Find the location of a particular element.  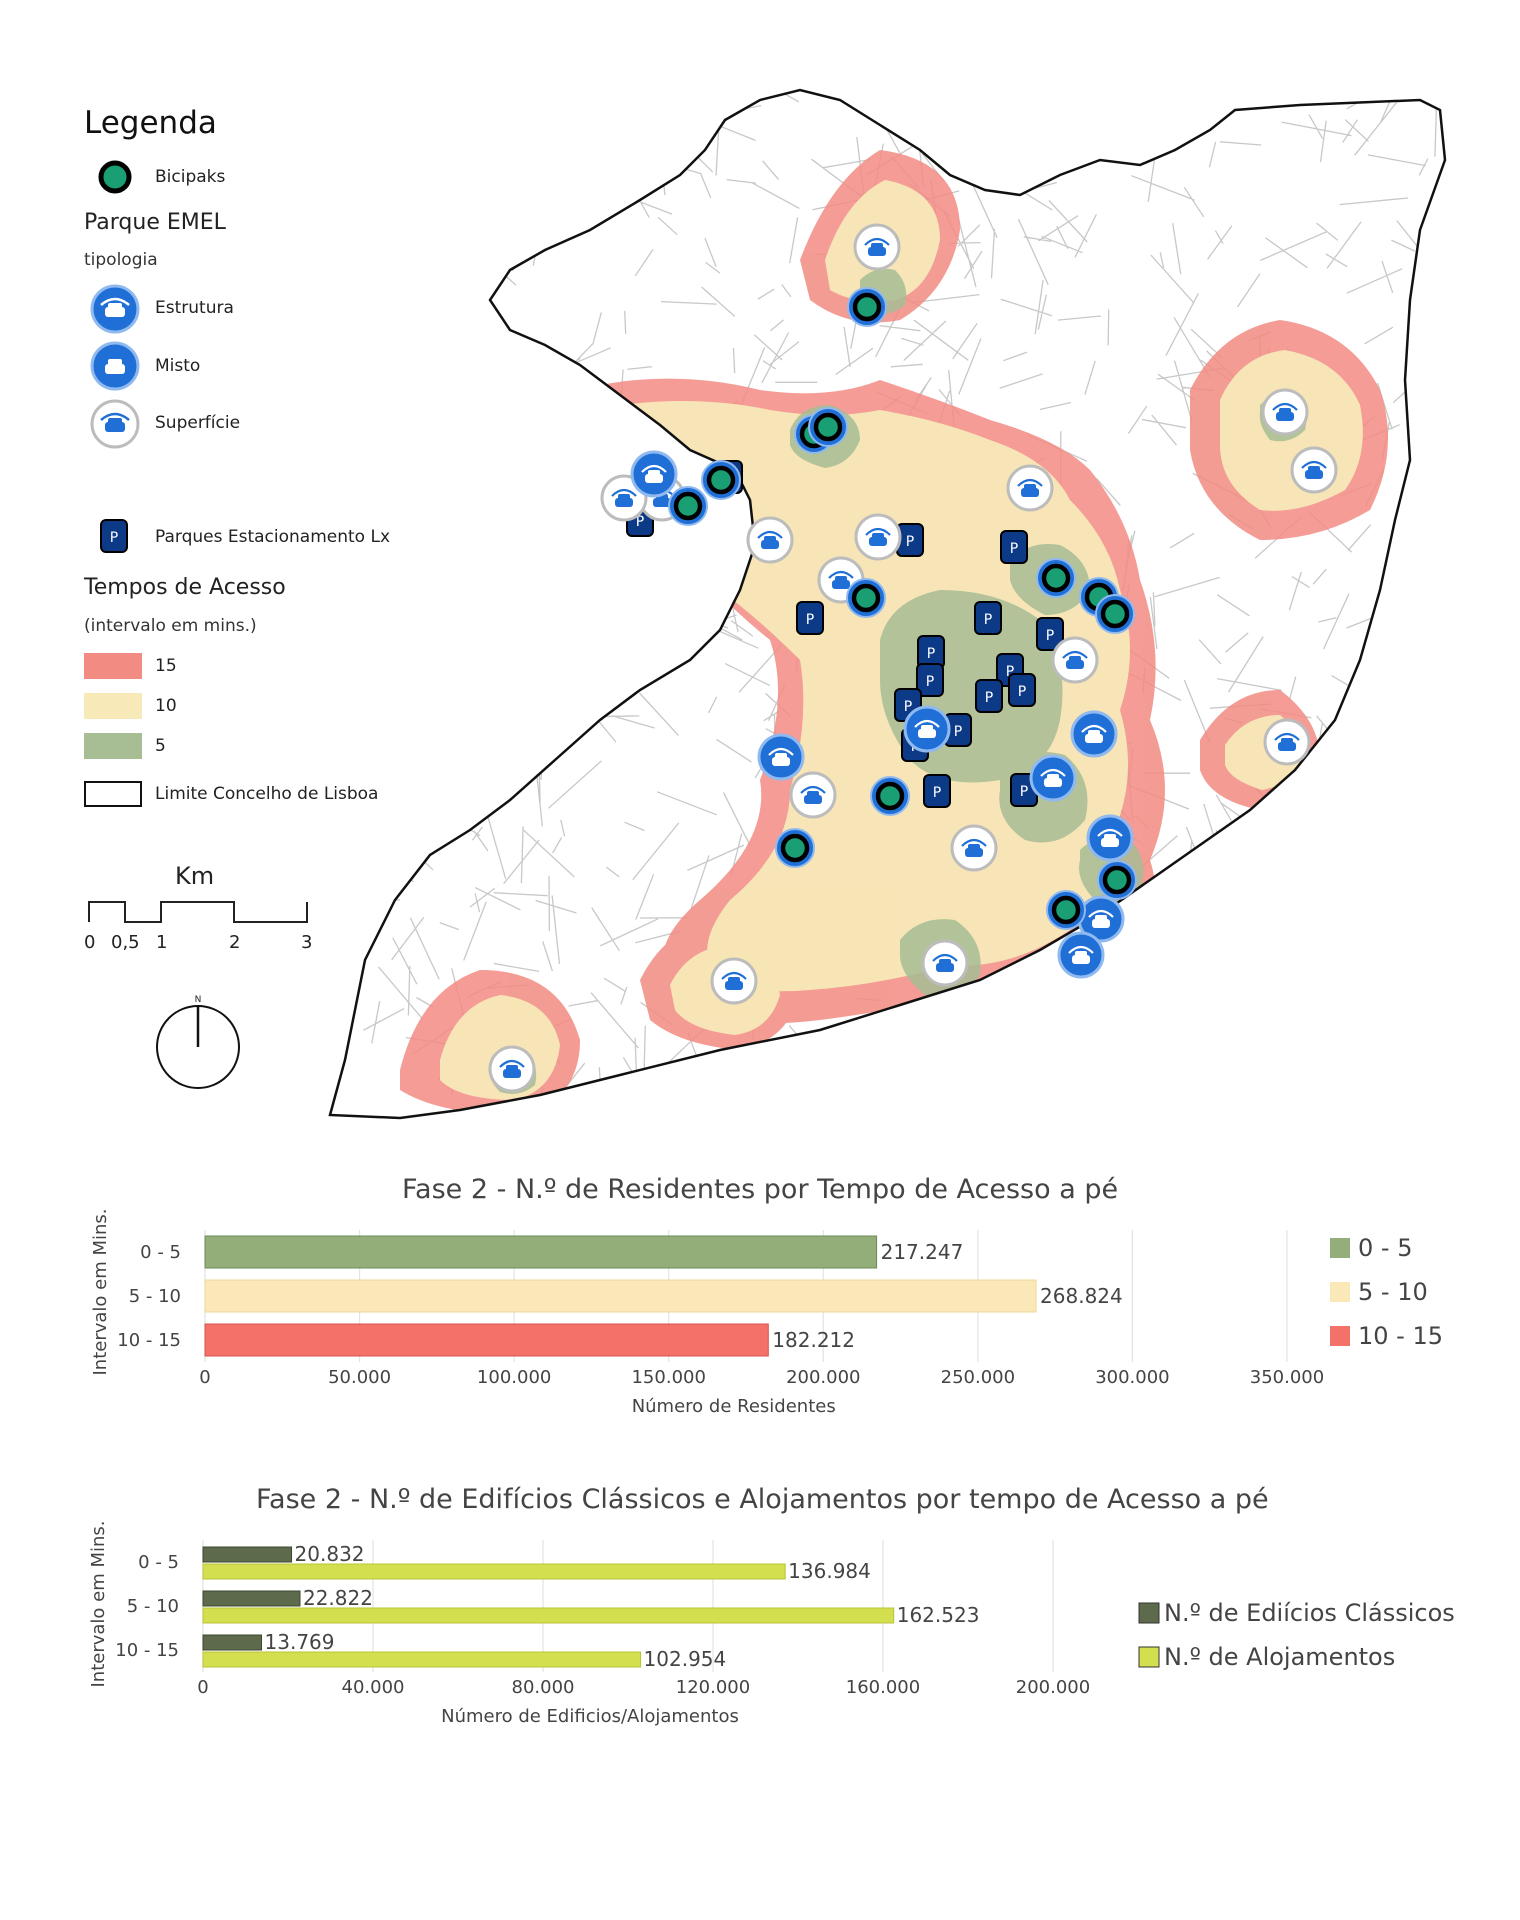

superficie-icon is located at coordinates (115, 424).